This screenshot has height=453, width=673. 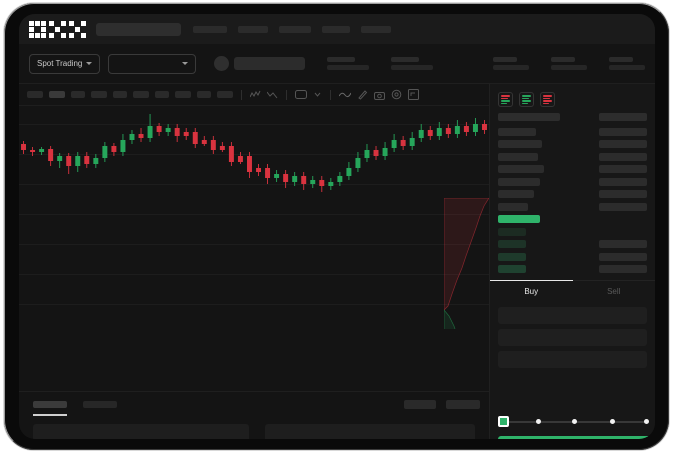 I want to click on wave-icon, so click(x=345, y=94).